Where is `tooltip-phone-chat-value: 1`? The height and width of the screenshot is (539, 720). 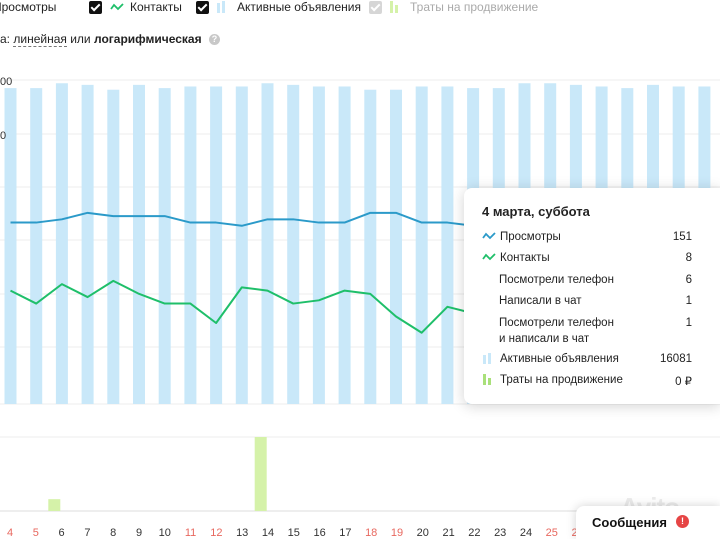
tooltip-phone-chat-value: 1 is located at coordinates (688, 323).